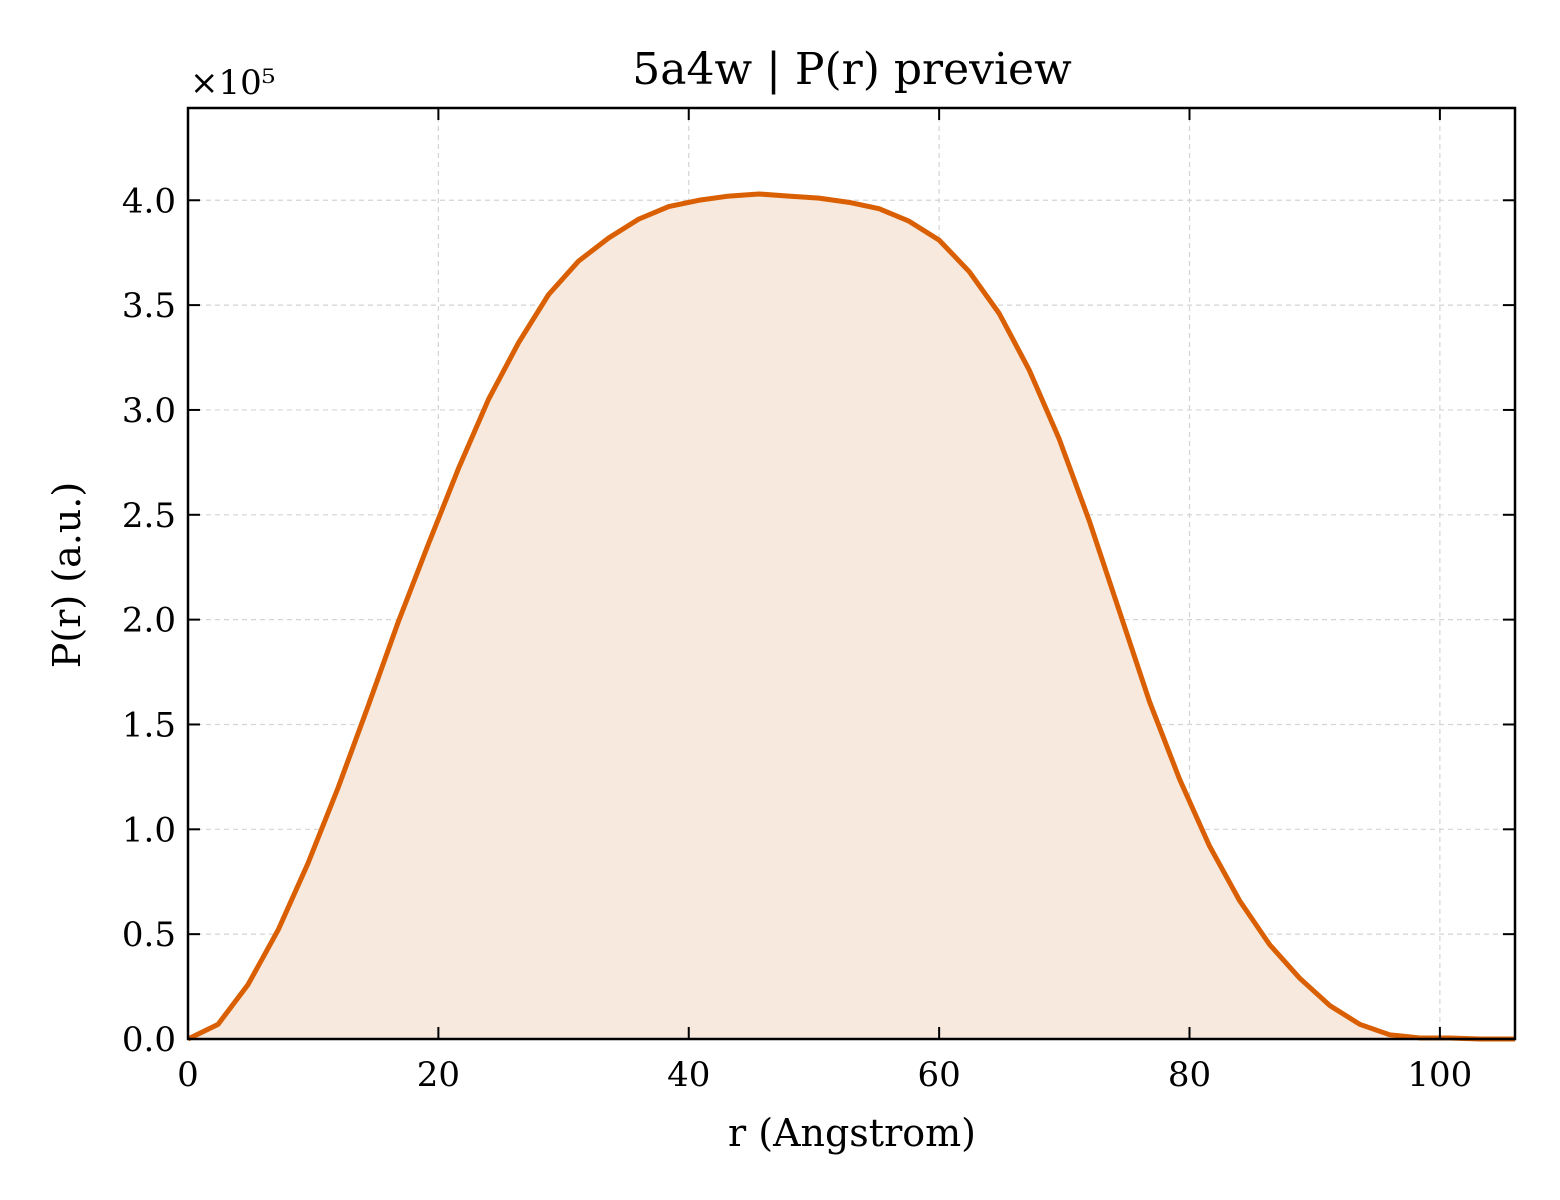 Image resolution: width=1560 pixels, height=1200 pixels. I want to click on y-tick-label: 3.0, so click(149, 411).